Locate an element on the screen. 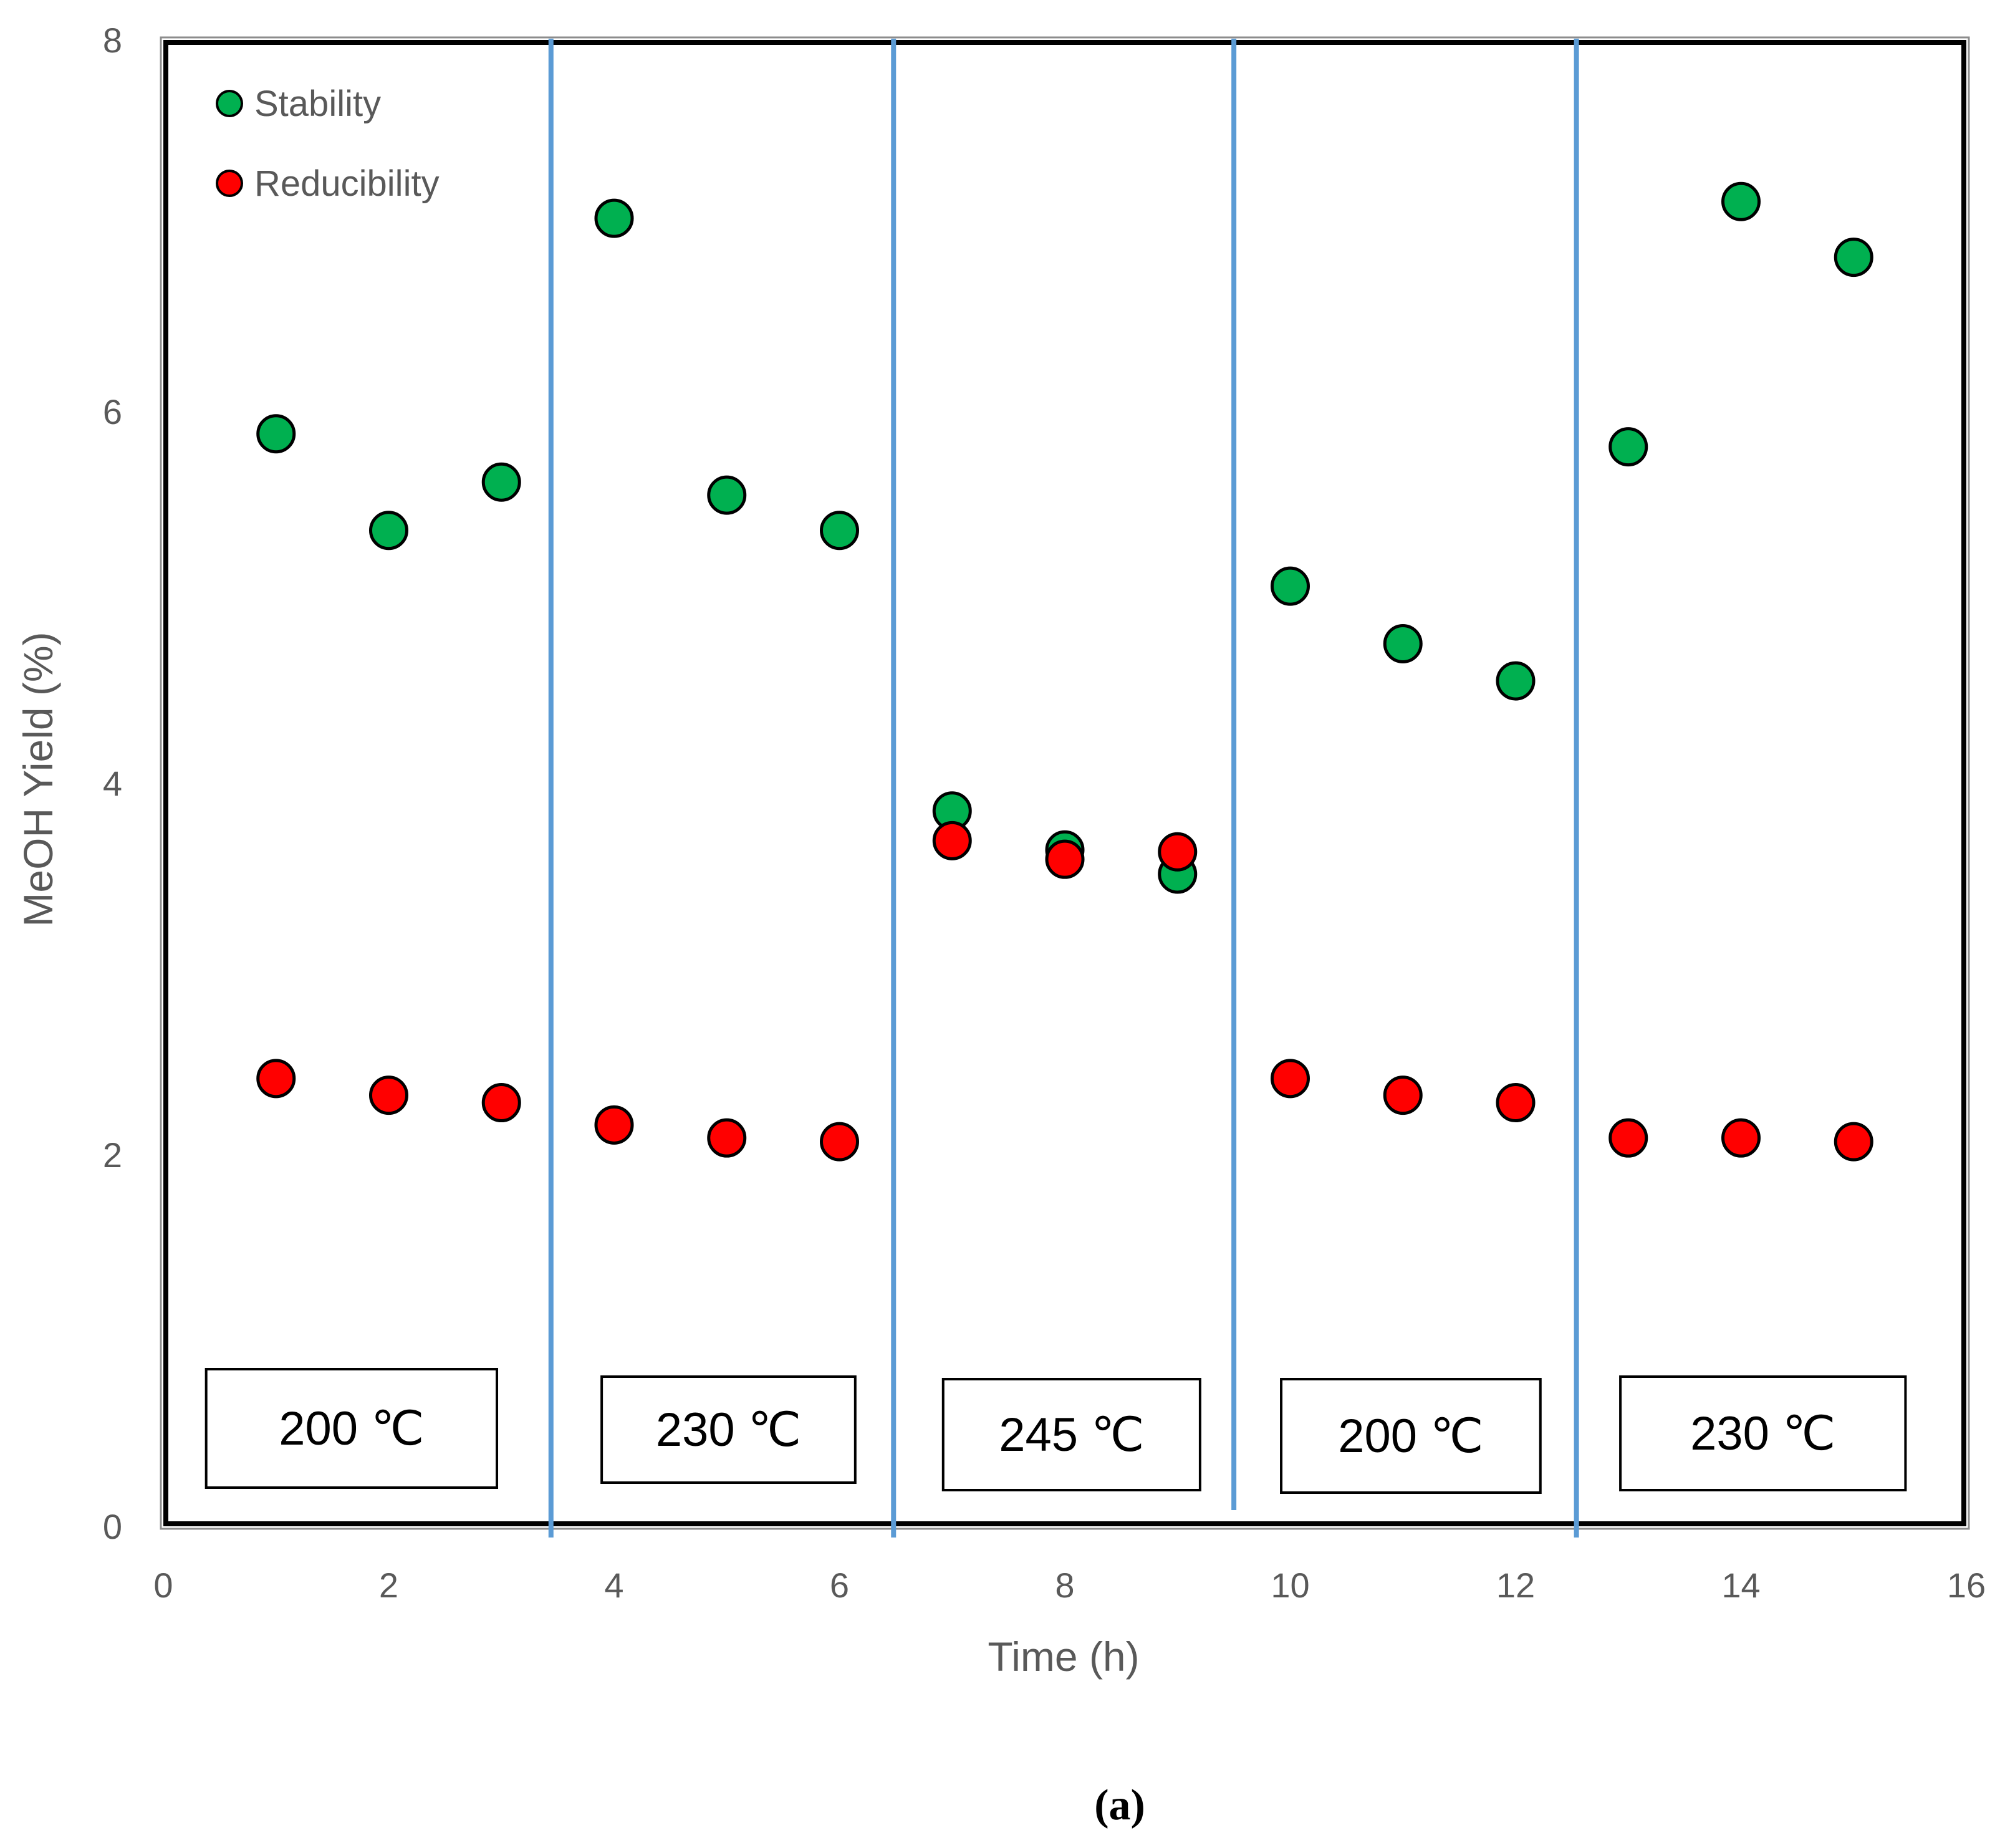 The height and width of the screenshot is (1848, 2005). x-axis-ticks: 0 2 4 6 8 10 12 14 16 is located at coordinates (1069, 1586).